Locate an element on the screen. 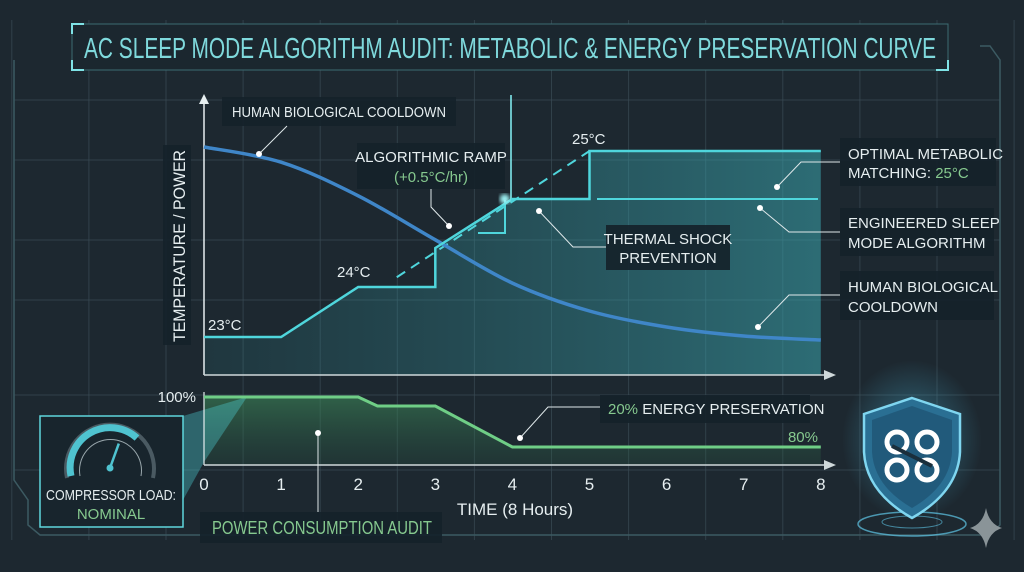 This screenshot has width=1024, height=572. thermal-shock-bracket is located at coordinates (492, 217).